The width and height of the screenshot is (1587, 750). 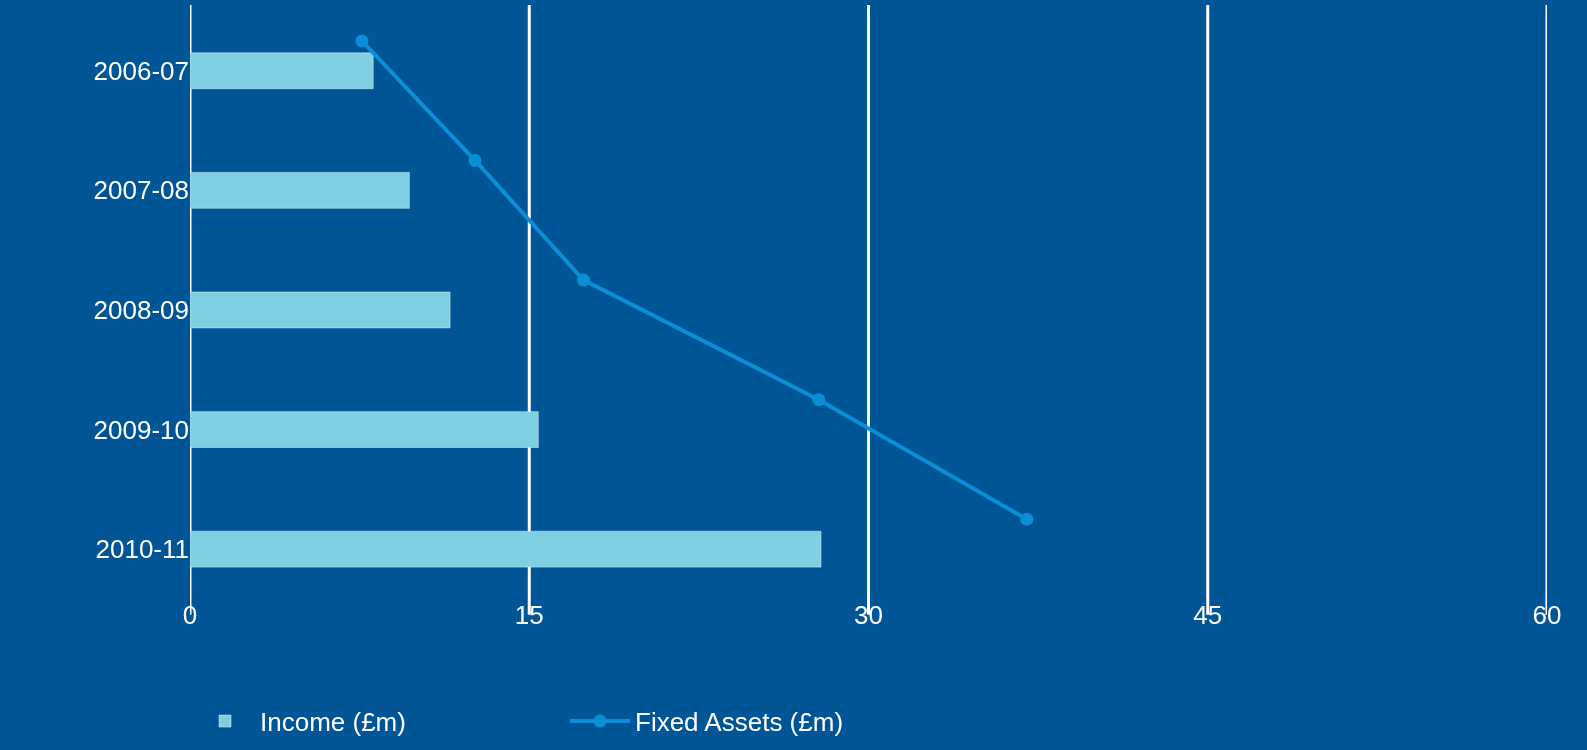 What do you see at coordinates (1547, 615) in the screenshot?
I see `x-tick-label: 60` at bounding box center [1547, 615].